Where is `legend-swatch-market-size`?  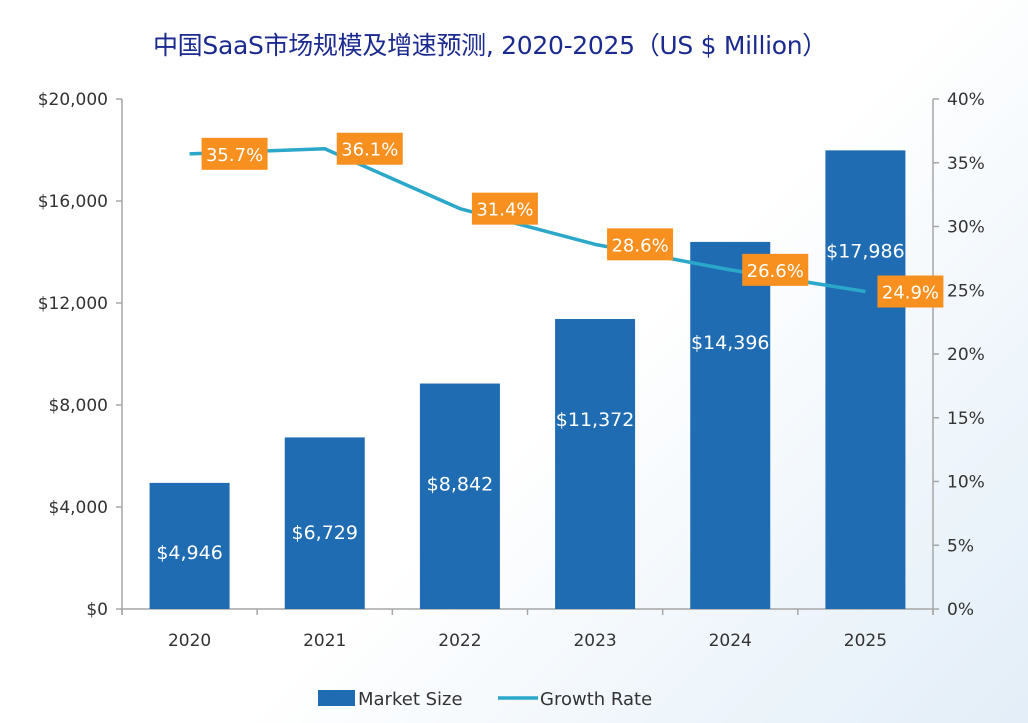 legend-swatch-market-size is located at coordinates (336, 698).